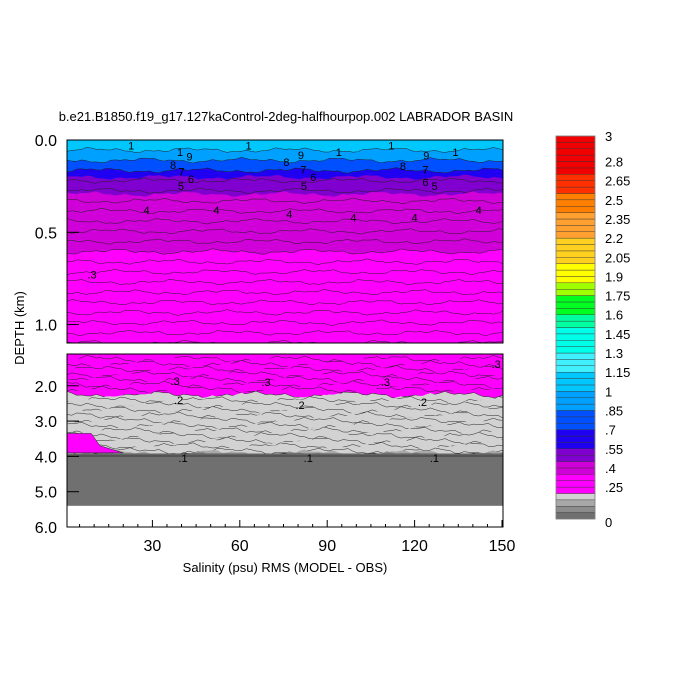 This screenshot has width=700, height=700. Describe the element at coordinates (95, 443) in the screenshot. I see `magenta-pocket` at that location.